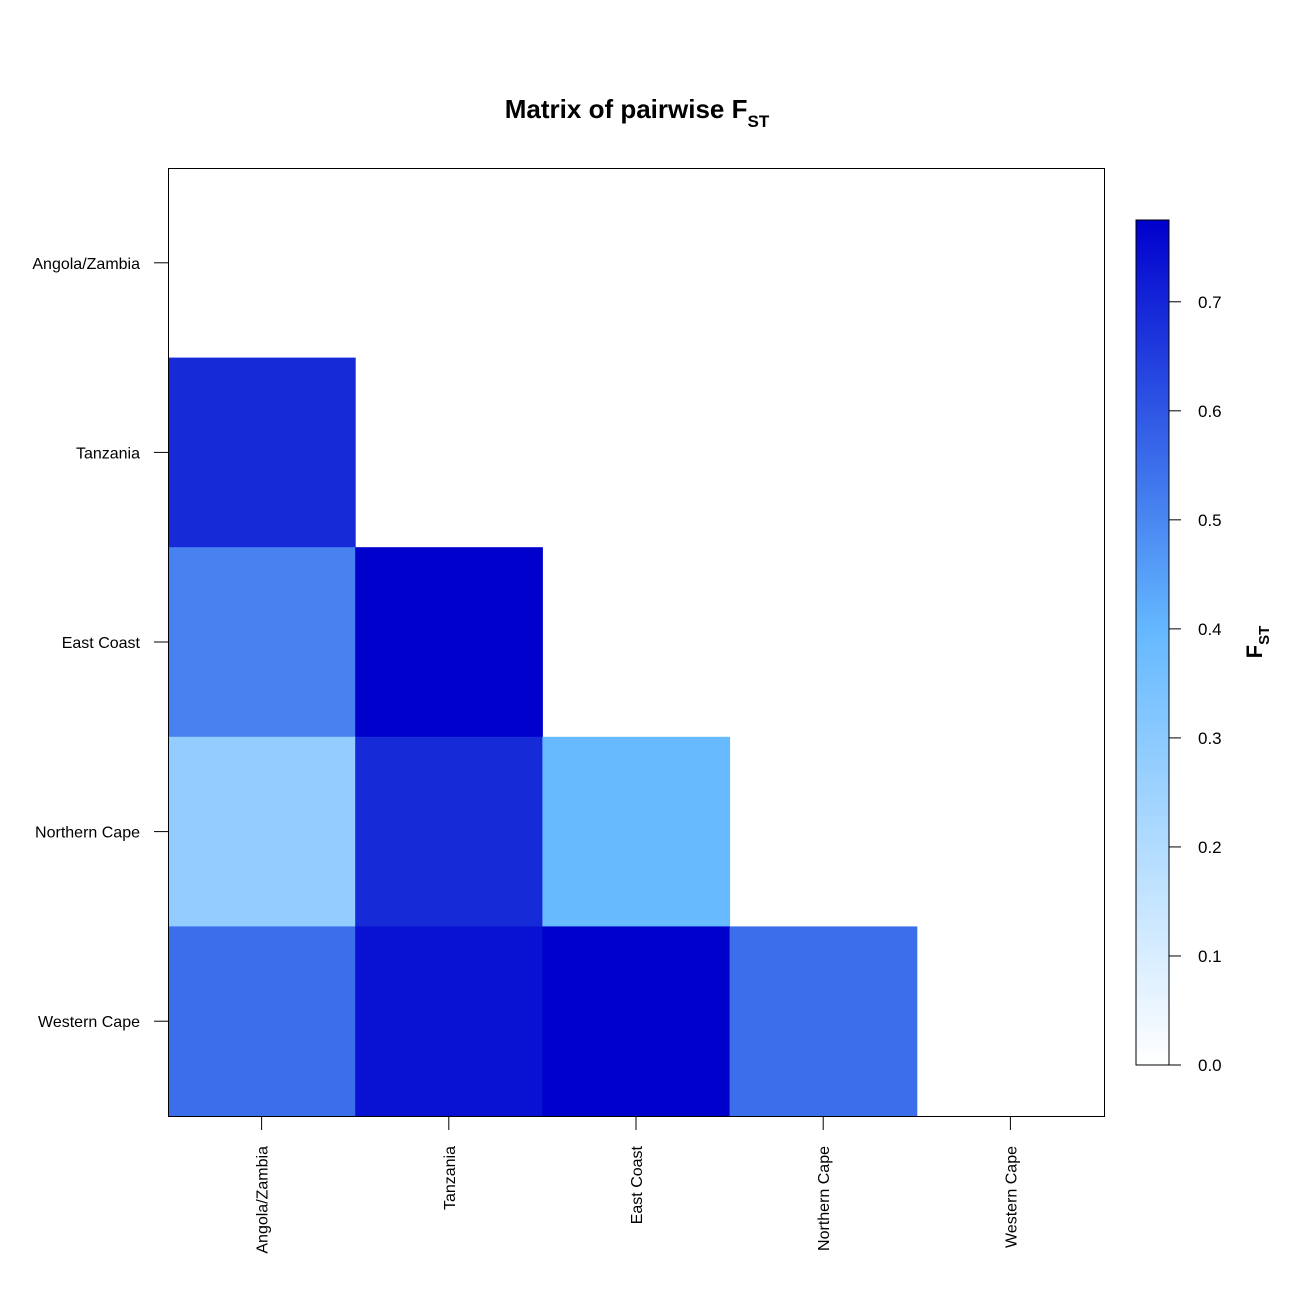 The image size is (1300, 1300). I want to click on y-tick-label-northern-cape: Northern Cape, so click(87, 833).